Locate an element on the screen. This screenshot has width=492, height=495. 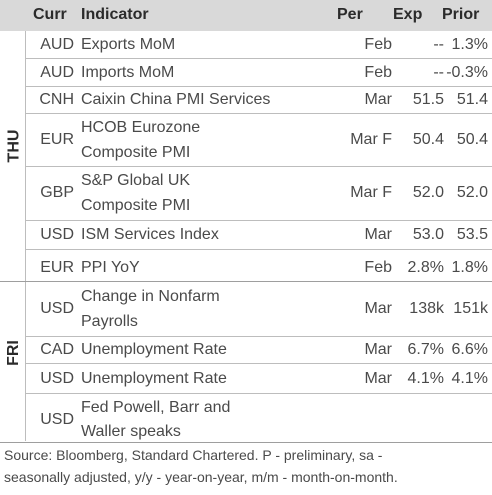
cell-prior: 6.6% is located at coordinates (469, 349).